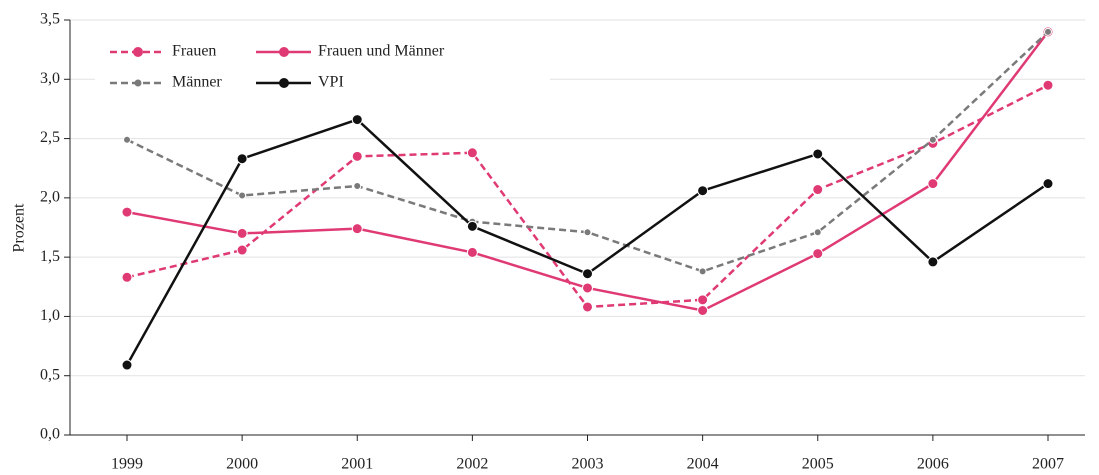 This screenshot has height=475, width=1099. What do you see at coordinates (50, 78) in the screenshot?
I see `y-tick-label: 3,0` at bounding box center [50, 78].